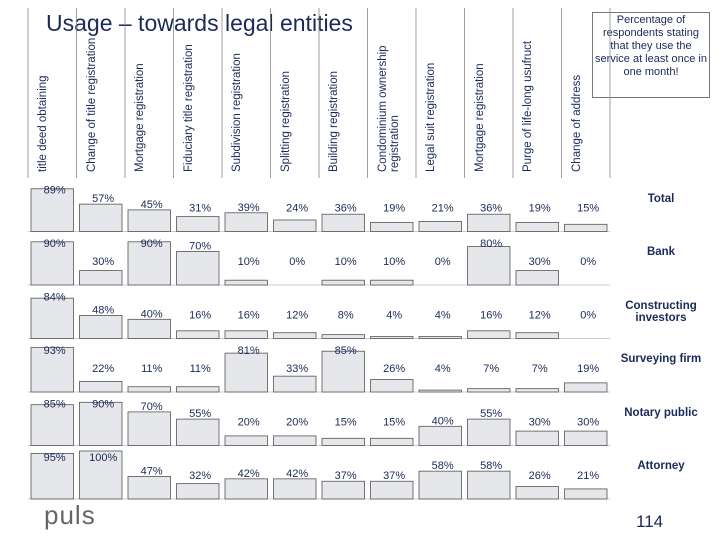 The height and width of the screenshot is (540, 720). I want to click on value-label: 37%, so click(394, 476).